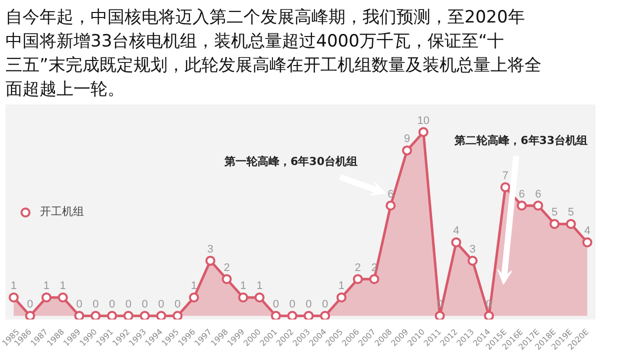 The width and height of the screenshot is (640, 357). Describe the element at coordinates (407, 139) in the screenshot. I see `data-label: 9` at that location.